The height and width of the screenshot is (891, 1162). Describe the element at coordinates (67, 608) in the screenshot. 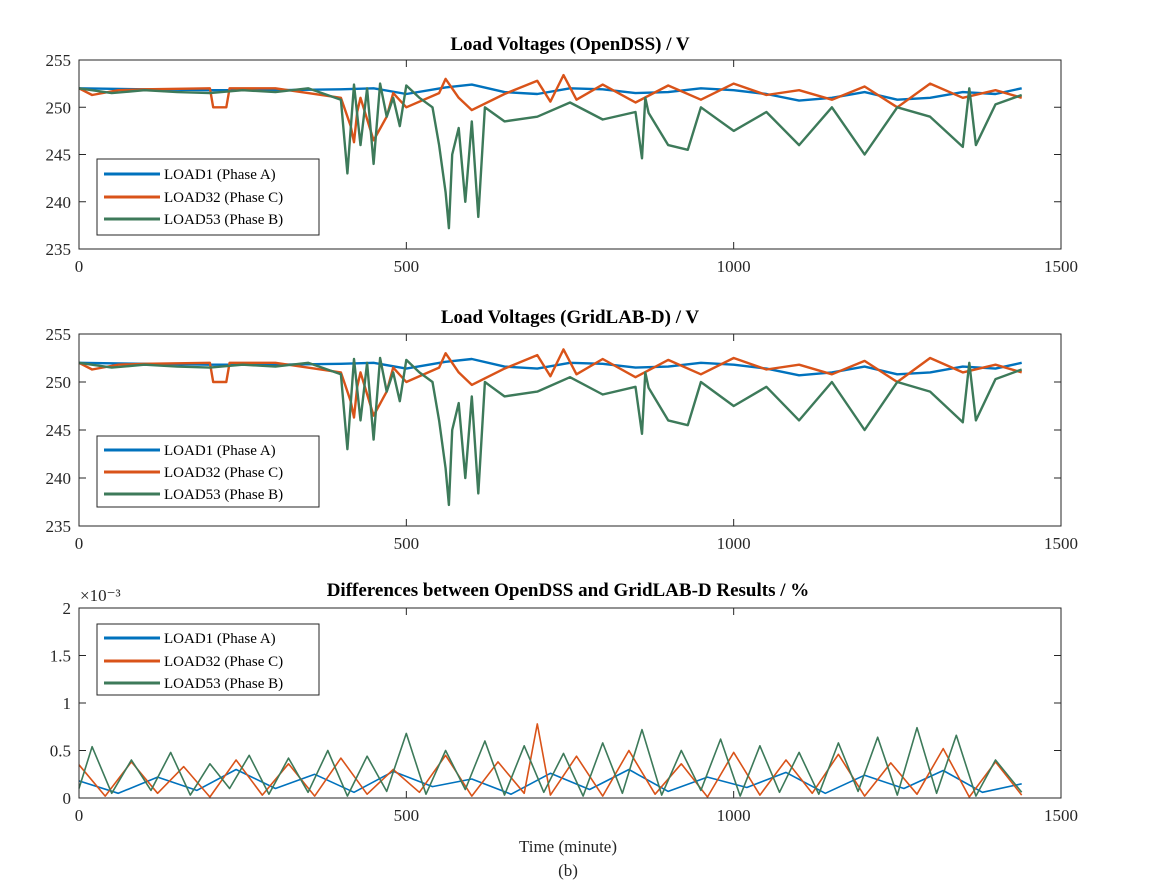

I see `y-tick-label: 2` at that location.